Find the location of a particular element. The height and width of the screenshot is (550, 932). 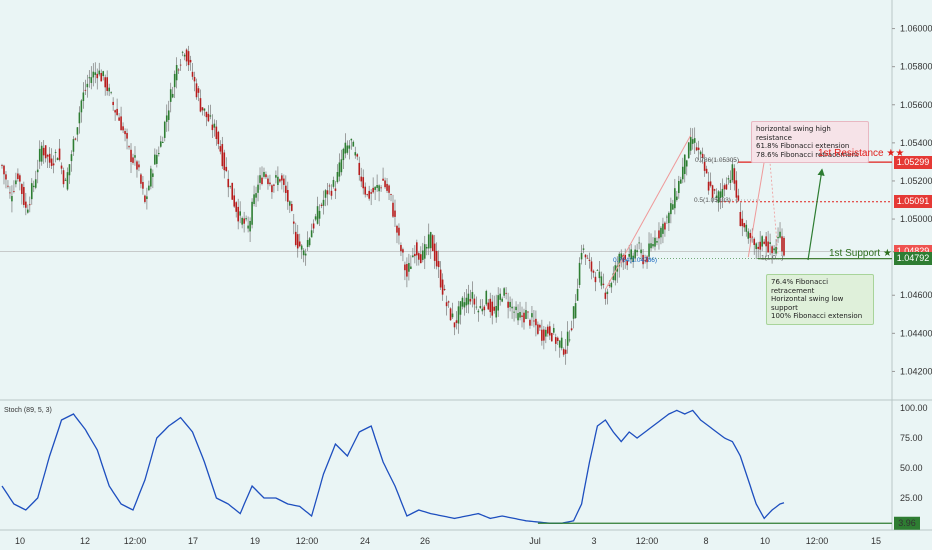

time-tick-label: 19 is located at coordinates (255, 541).